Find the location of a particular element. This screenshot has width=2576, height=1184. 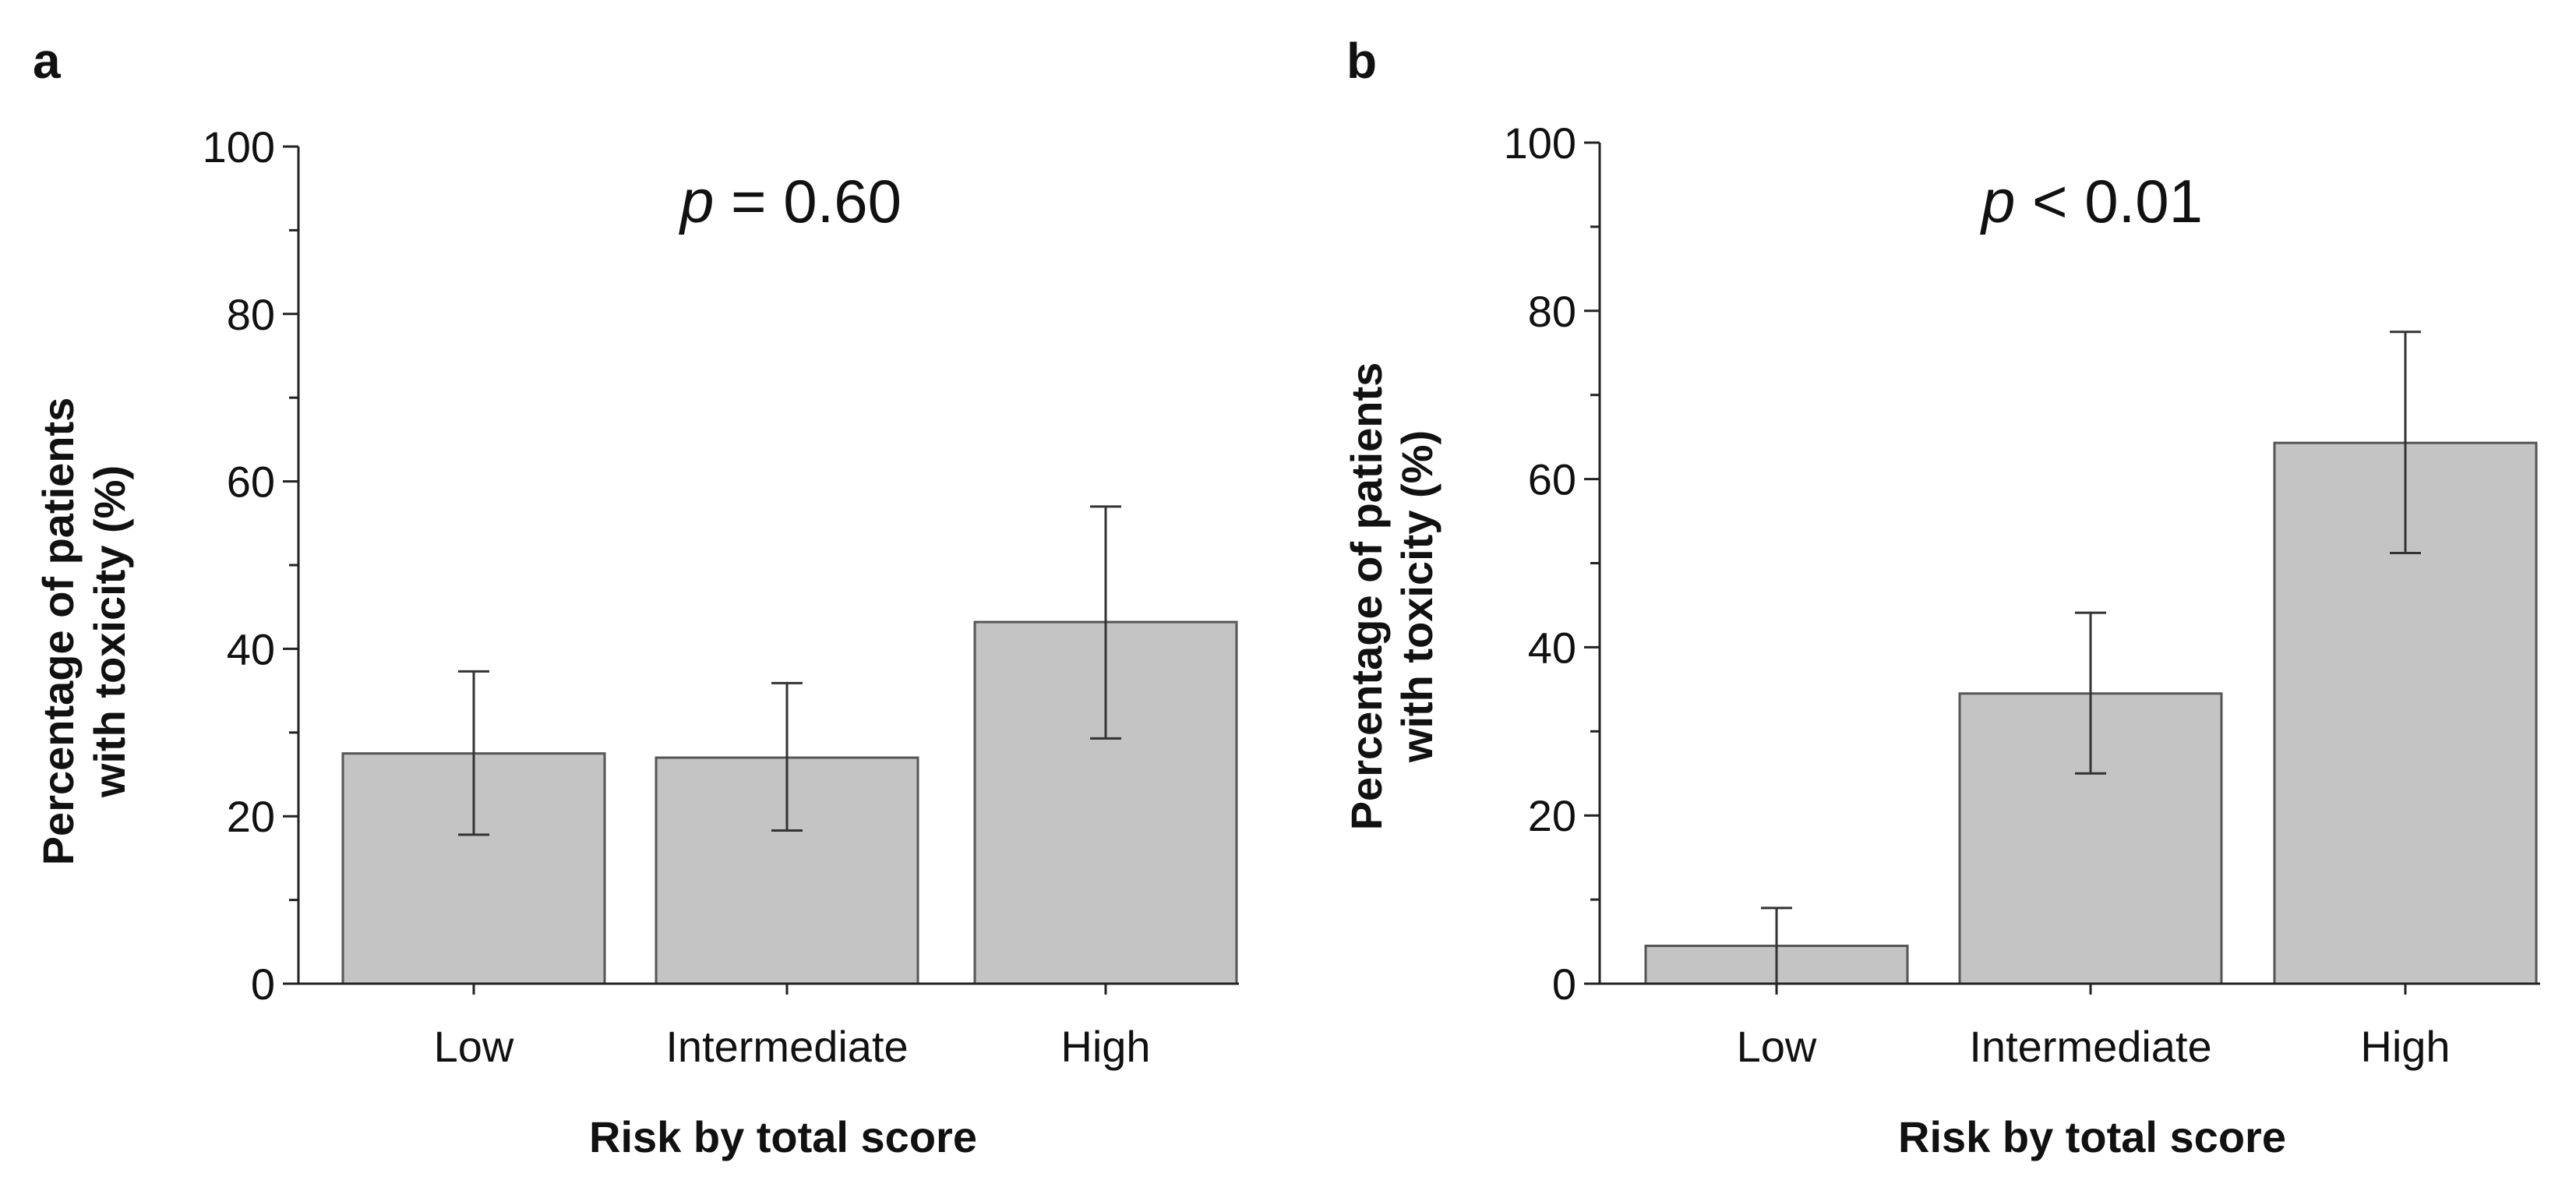

p-value-text: = 0.60 is located at coordinates (808, 201).